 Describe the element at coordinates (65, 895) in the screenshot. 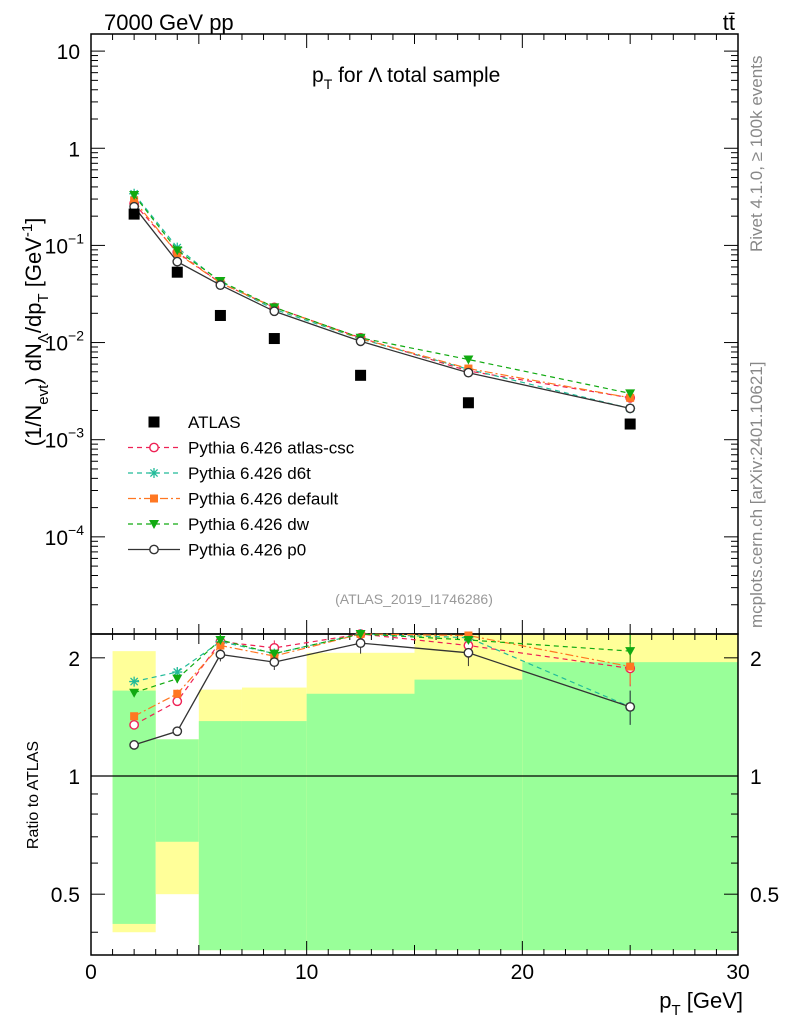

I see `ratio-ytick-label: 0.5` at that location.